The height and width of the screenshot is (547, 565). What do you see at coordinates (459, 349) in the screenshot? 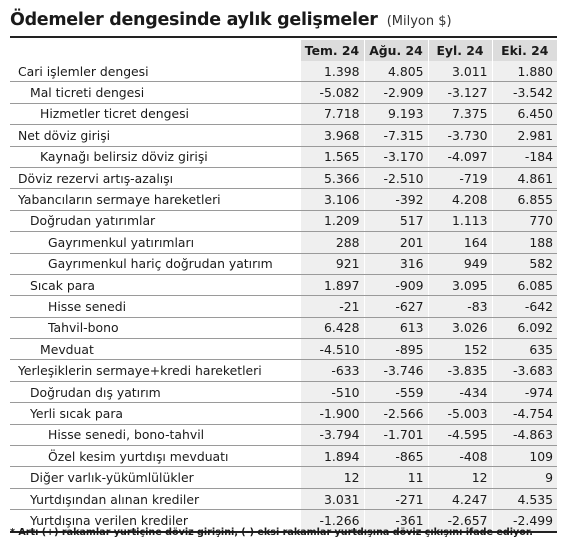
I see `value-cell: 152` at bounding box center [459, 349].